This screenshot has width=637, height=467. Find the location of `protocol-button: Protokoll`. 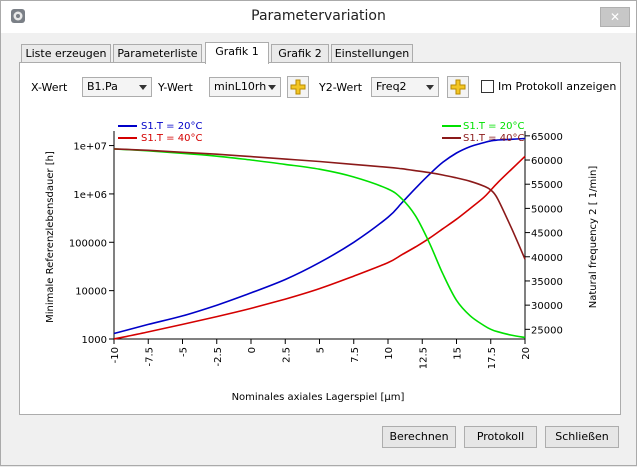

protocol-button: Protokoll is located at coordinates (500, 437).